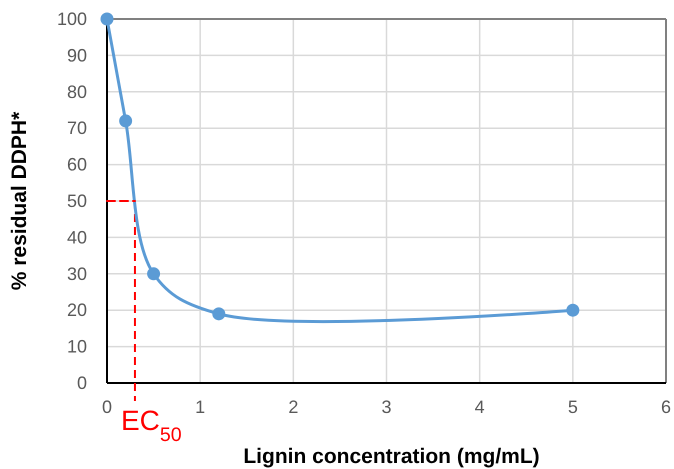 This screenshot has height=469, width=674. Describe the element at coordinates (107, 407) in the screenshot. I see `x-tick-label: 0` at that location.